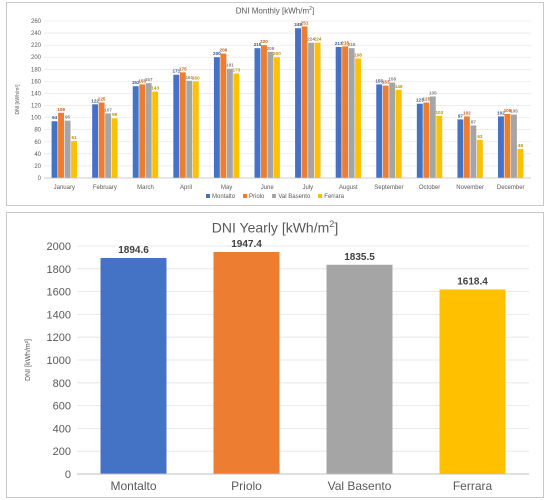 The image size is (550, 500). What do you see at coordinates (420, 100) in the screenshot?
I see `monthly-data-label: 123` at bounding box center [420, 100].